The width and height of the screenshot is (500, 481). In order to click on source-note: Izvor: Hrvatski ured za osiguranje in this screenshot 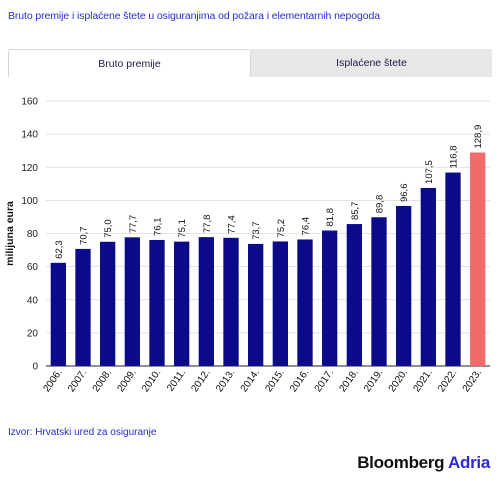, I will do `click(82, 432)`.